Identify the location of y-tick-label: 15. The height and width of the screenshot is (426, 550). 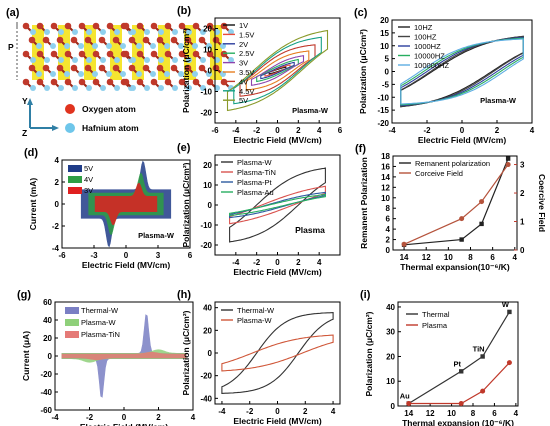
(384, 33).